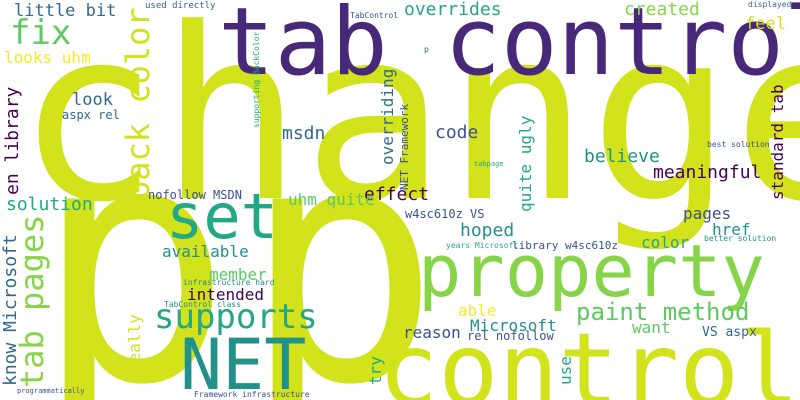  What do you see at coordinates (236, 317) in the screenshot?
I see `word-supports: supports` at bounding box center [236, 317].